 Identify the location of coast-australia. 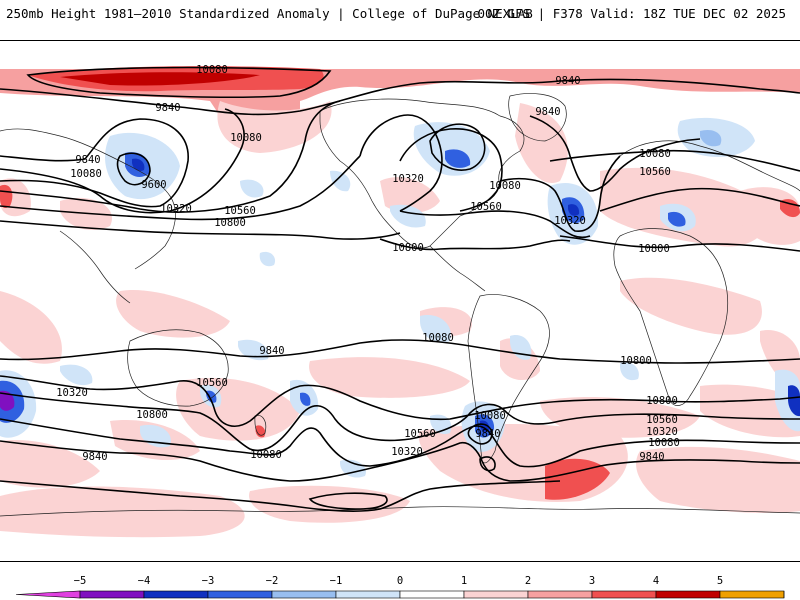
(178, 368).